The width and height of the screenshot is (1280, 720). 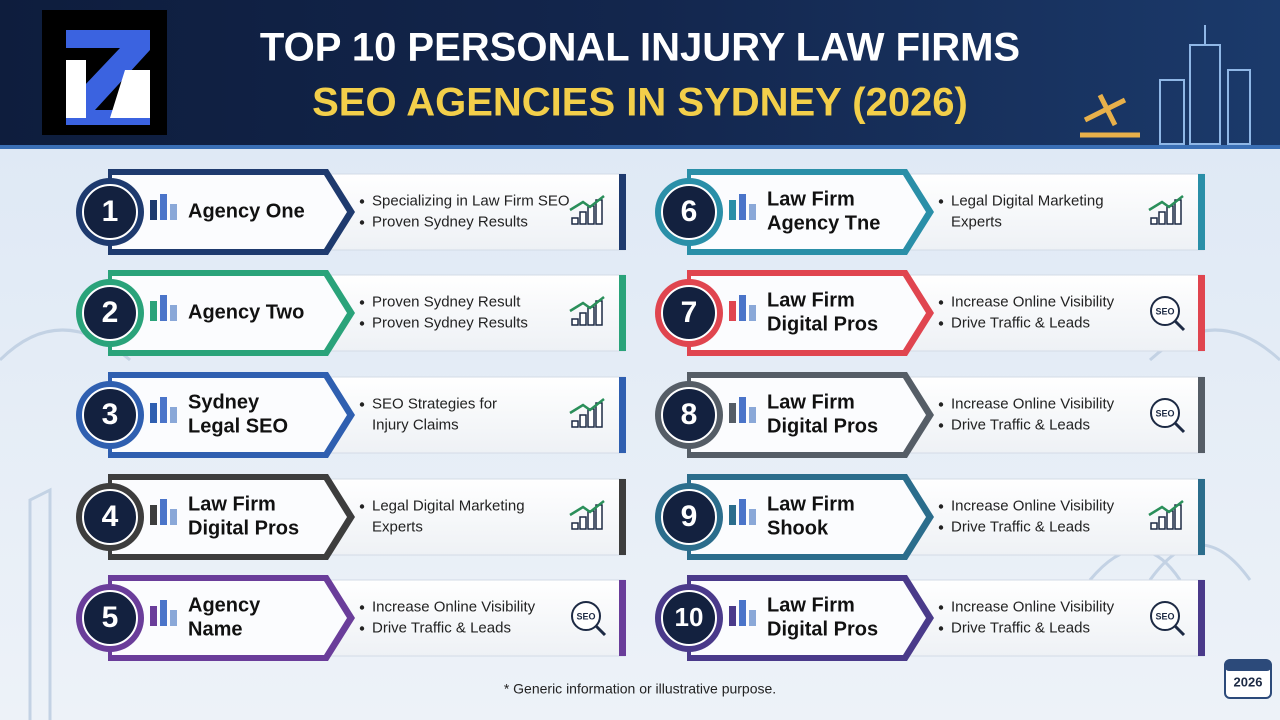 I want to click on skyline, so click(x=1165, y=85).